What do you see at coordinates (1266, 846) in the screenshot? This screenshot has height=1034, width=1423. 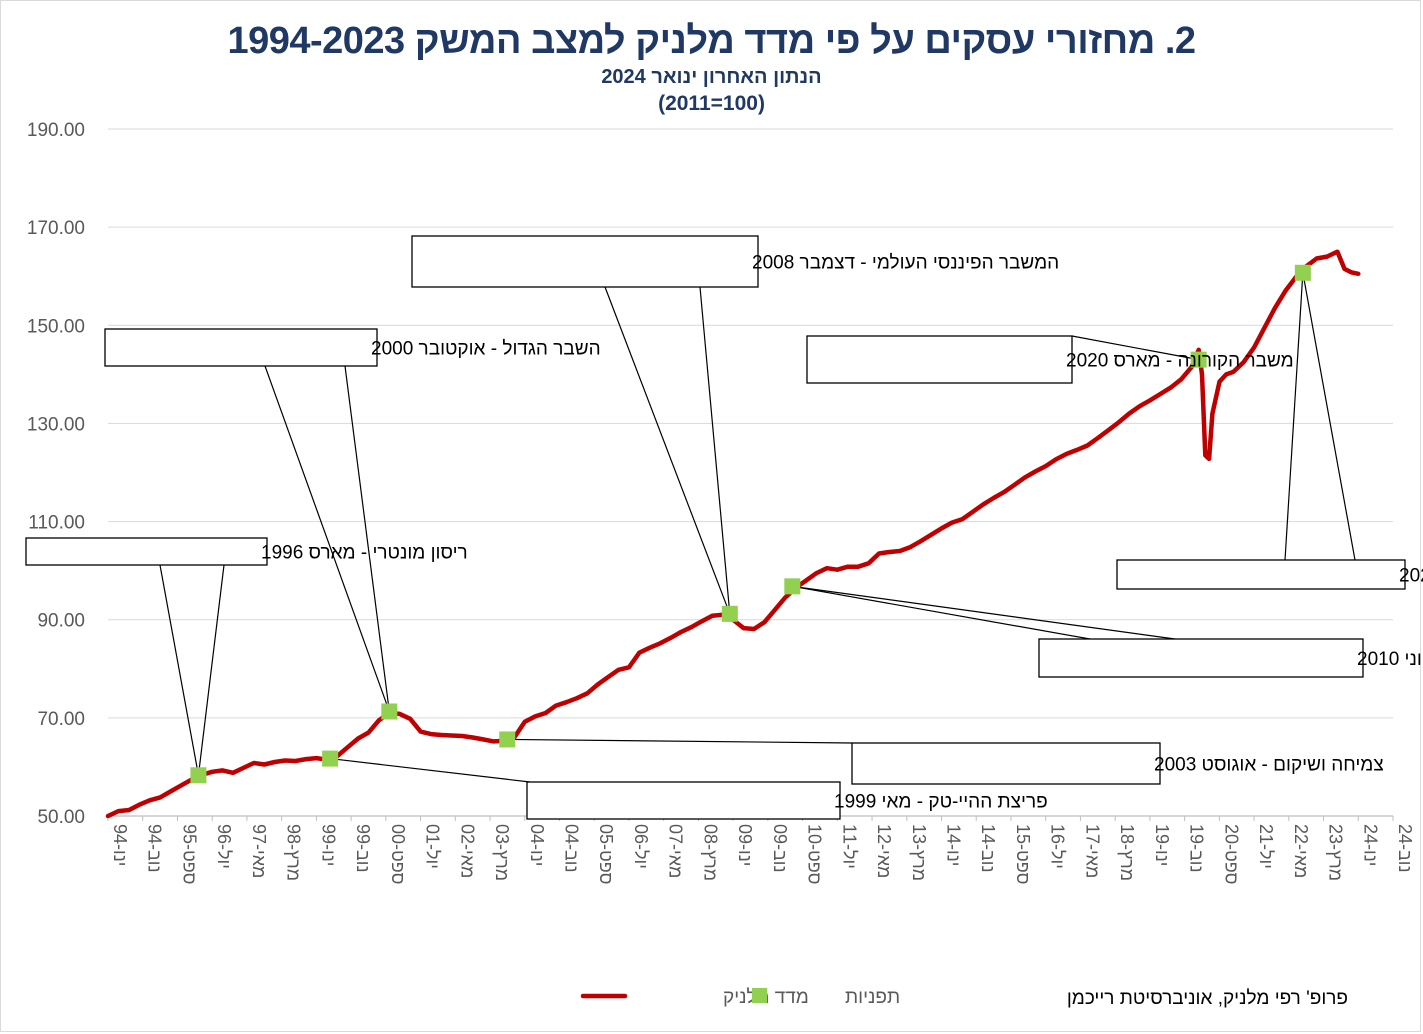 I see `x-tick-label: יול-21` at bounding box center [1266, 846].